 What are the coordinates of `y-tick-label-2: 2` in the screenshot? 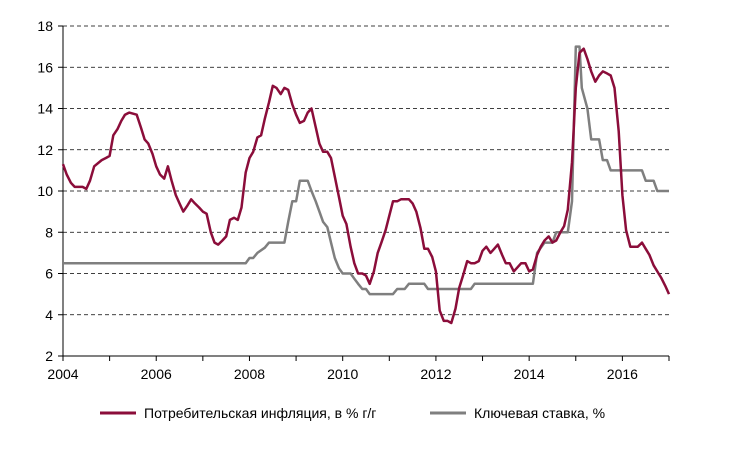 It's located at (49, 356).